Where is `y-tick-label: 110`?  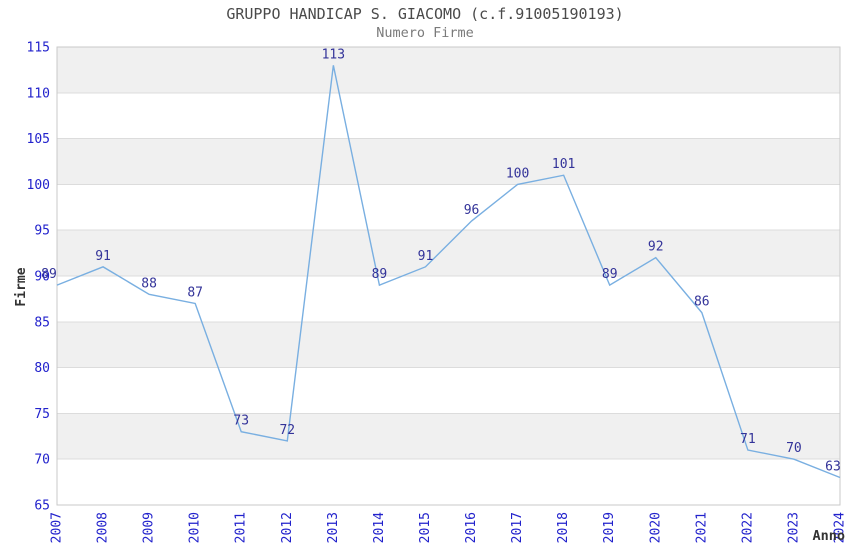
y-tick-label: 110 is located at coordinates (38, 93).